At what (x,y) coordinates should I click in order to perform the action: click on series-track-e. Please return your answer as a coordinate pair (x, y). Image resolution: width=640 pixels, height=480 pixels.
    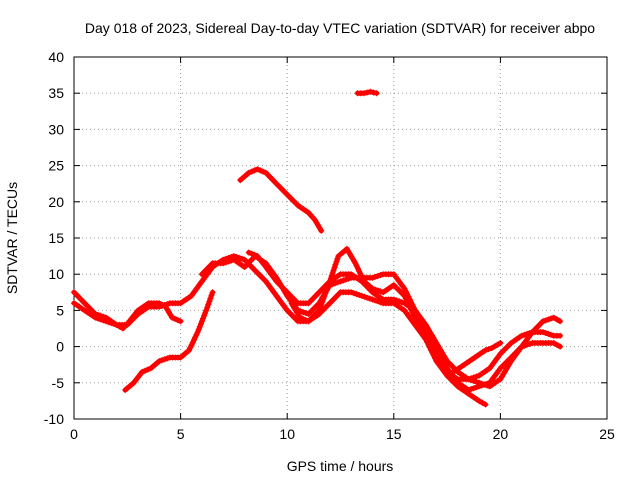
    Looking at the image, I should click on (388, 326).